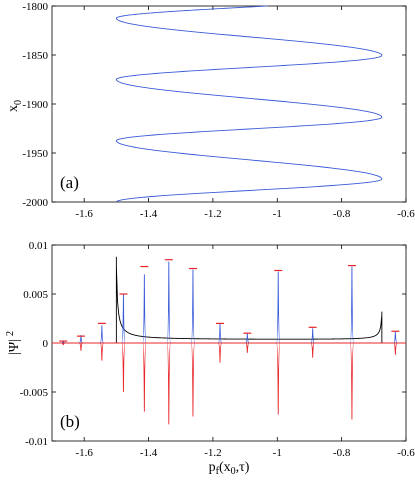 Image resolution: width=415 pixels, height=483 pixels. I want to click on panel-b-x-tick-label: -0.6, so click(406, 453).